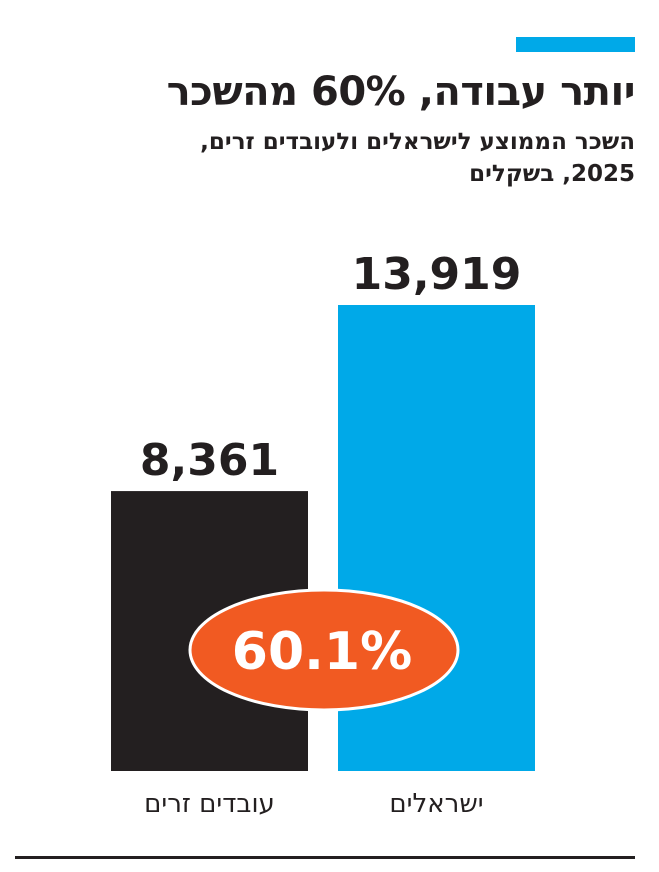  Describe the element at coordinates (417, 142) in the screenshot. I see `subtitle-line-1: השכר הממוצע לישראלים ולעובדים זרים,` at that location.